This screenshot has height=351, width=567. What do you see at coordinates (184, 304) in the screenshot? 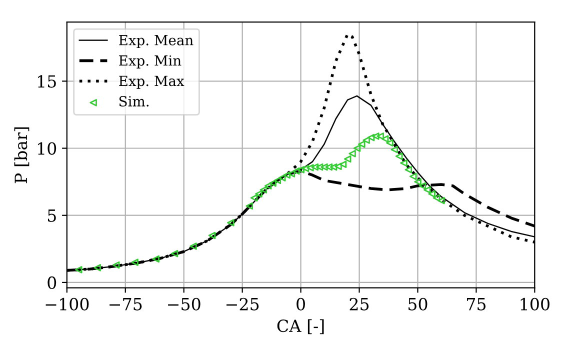
I see `x-tick-label: −50` at bounding box center [184, 304].